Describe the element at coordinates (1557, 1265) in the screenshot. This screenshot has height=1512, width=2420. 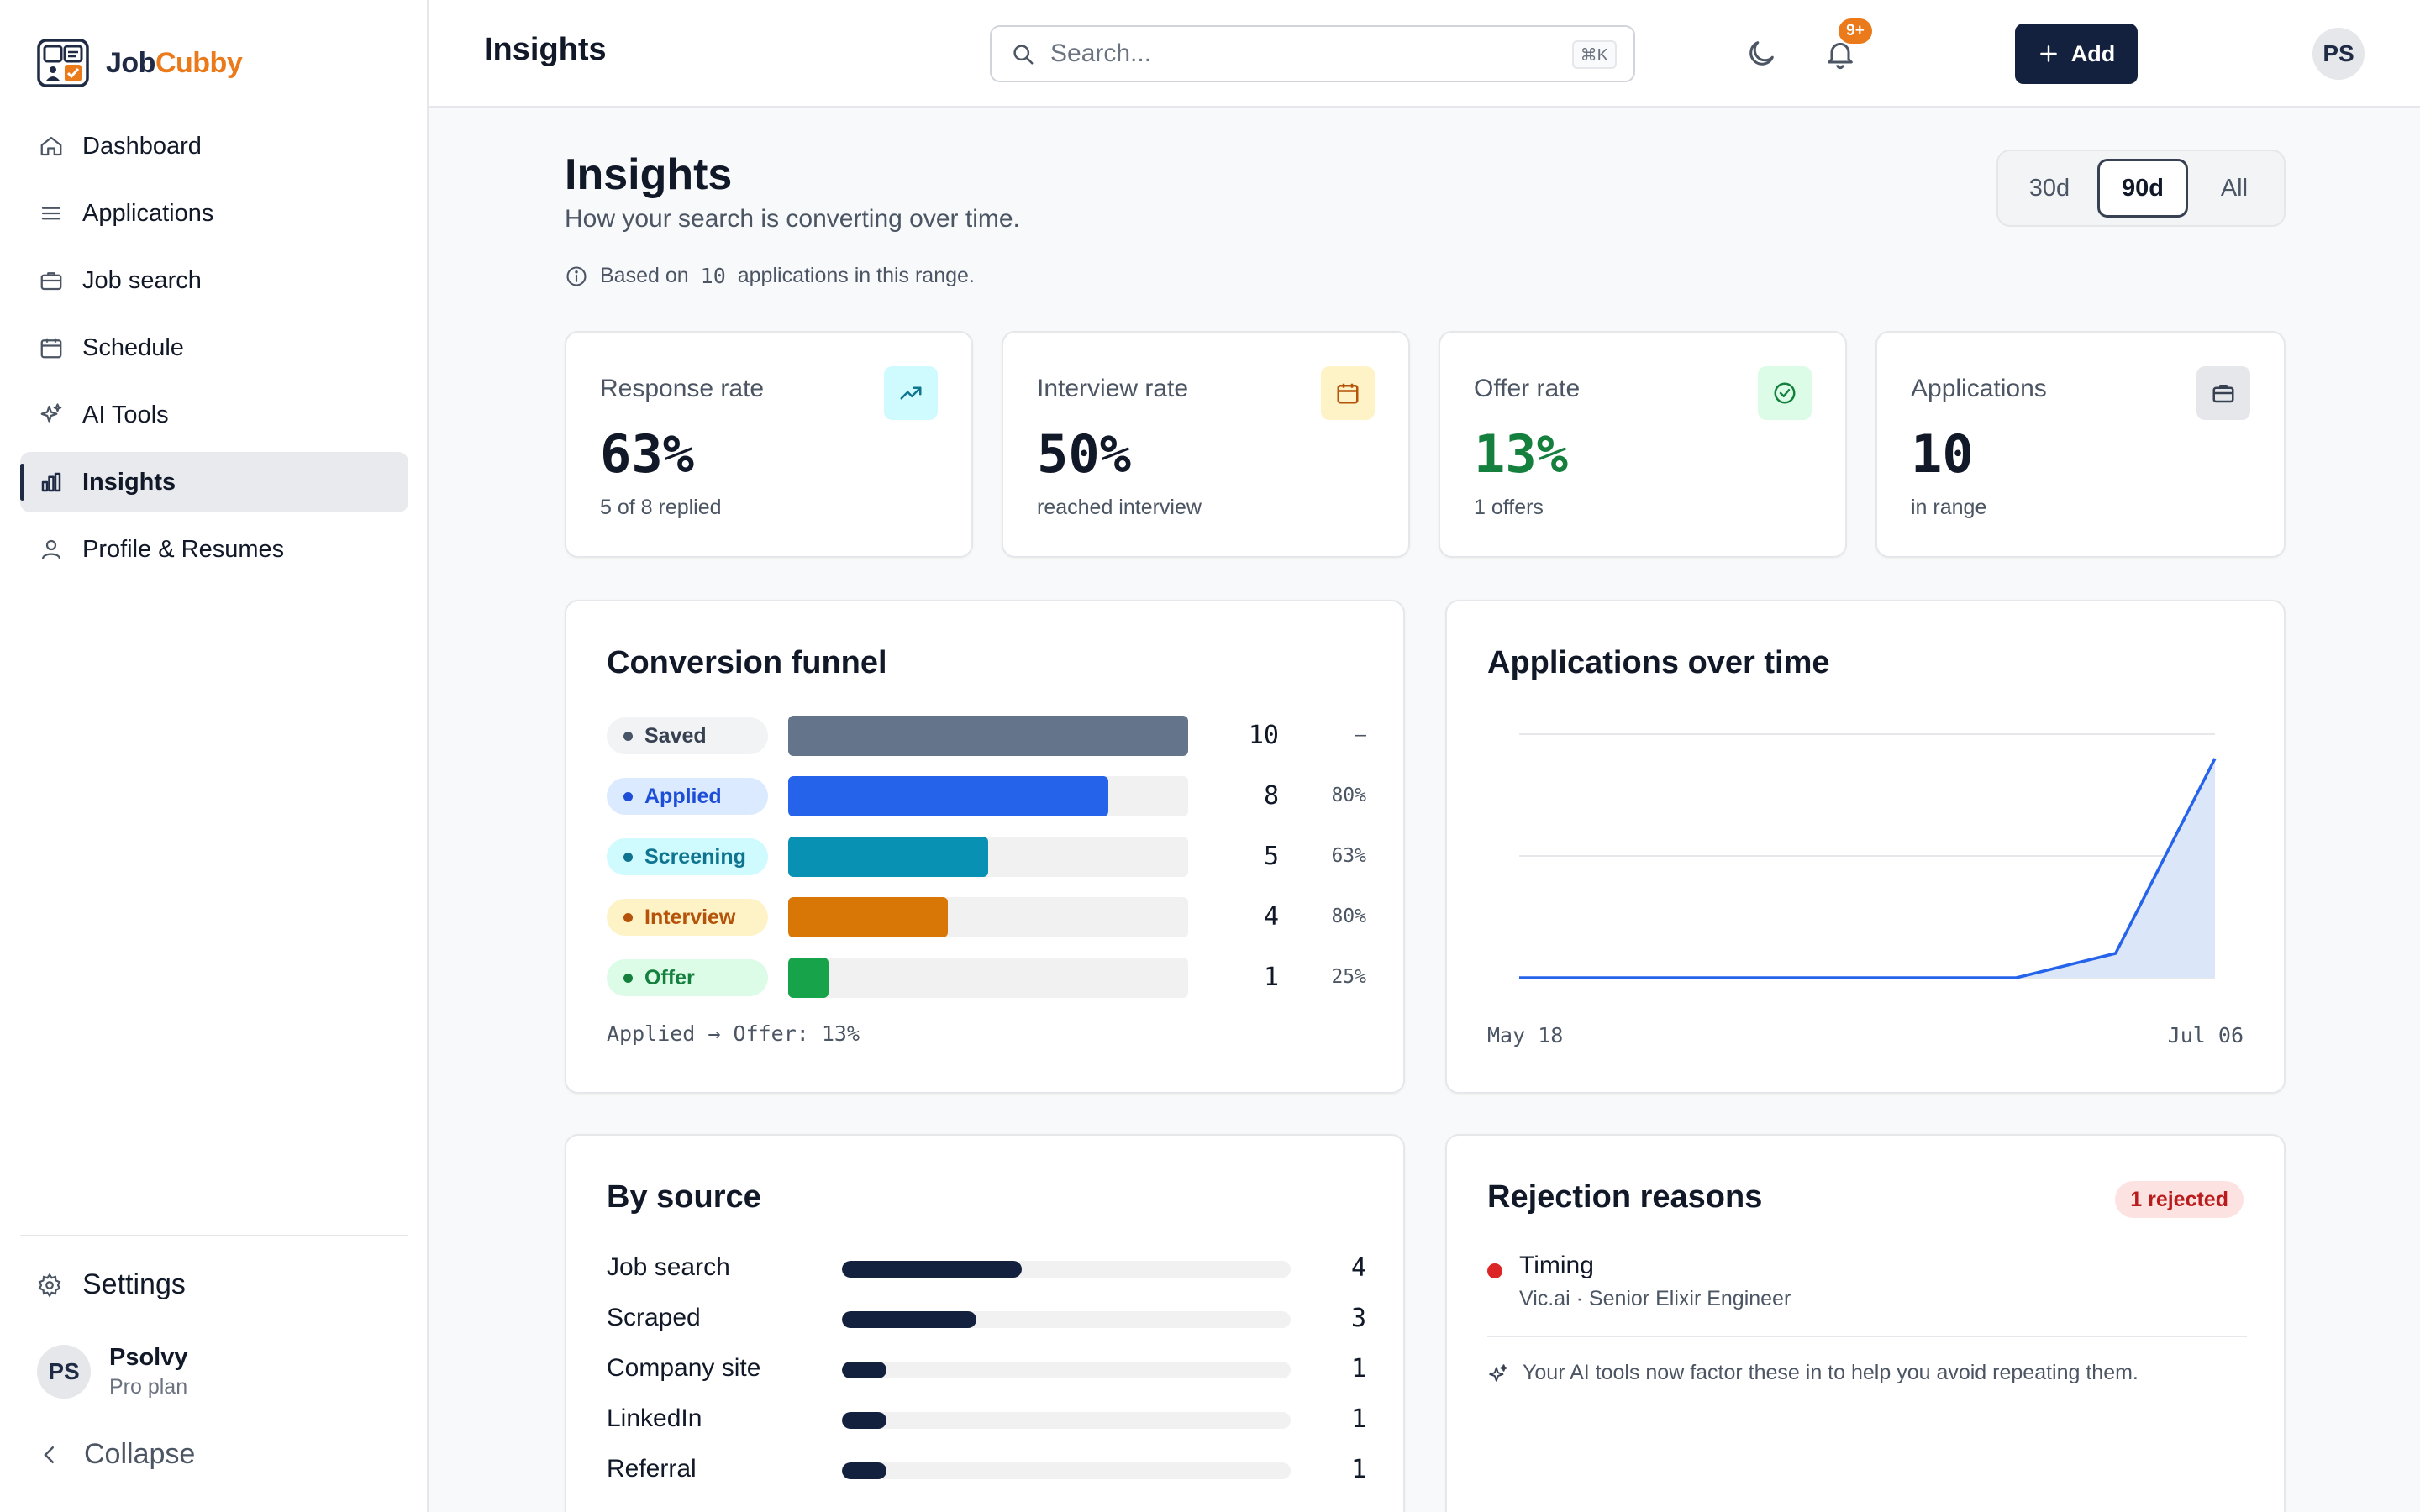
I see `rejection-reason: Timing` at that location.